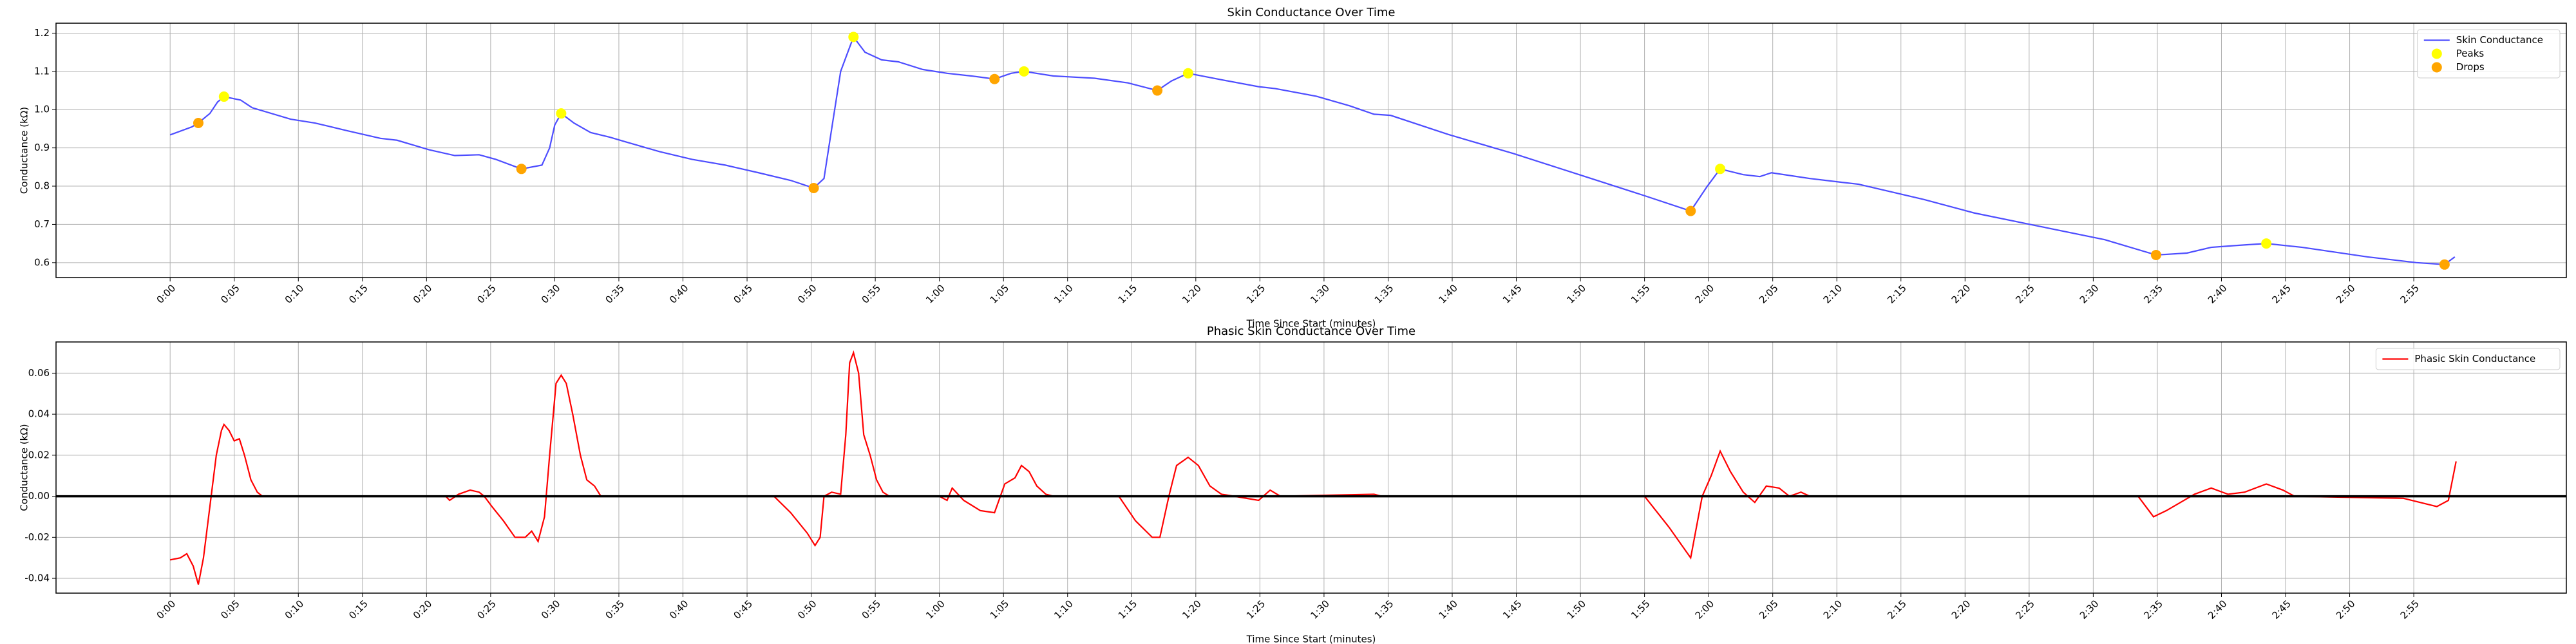 The width and height of the screenshot is (2576, 644). I want to click on x-tick-label: 1:05, so click(1000, 609).